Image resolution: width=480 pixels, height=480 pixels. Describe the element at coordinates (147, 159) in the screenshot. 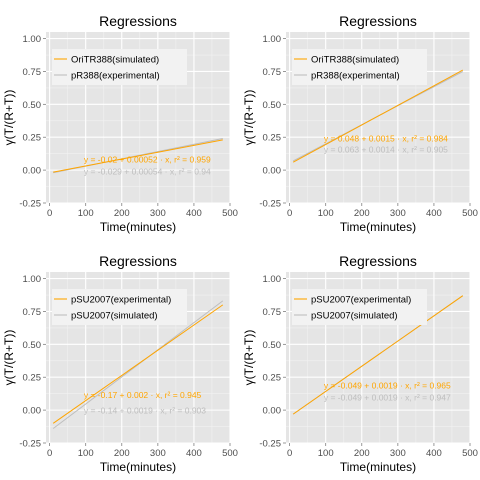

I see `regression-equation: y = -0.02 + 0.00052 · x, r² = 0.959` at that location.